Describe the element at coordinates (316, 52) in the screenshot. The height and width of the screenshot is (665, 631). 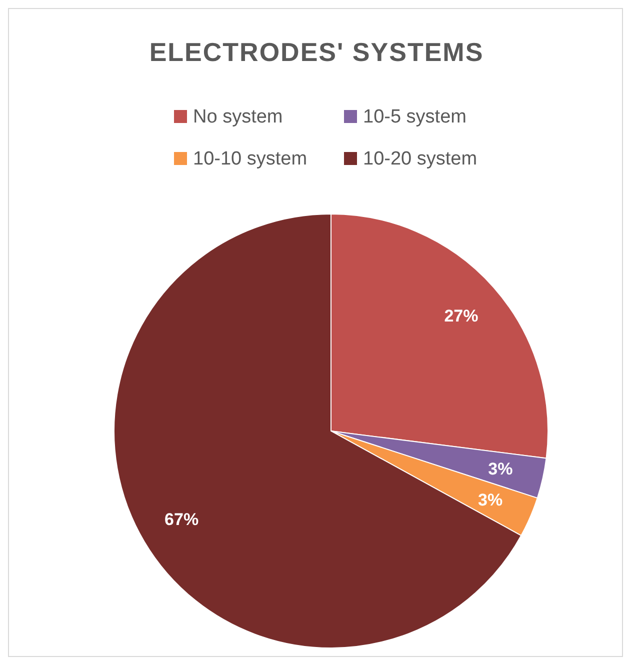
I see `chart-title: ELECTRODES' SYSTEMS` at that location.